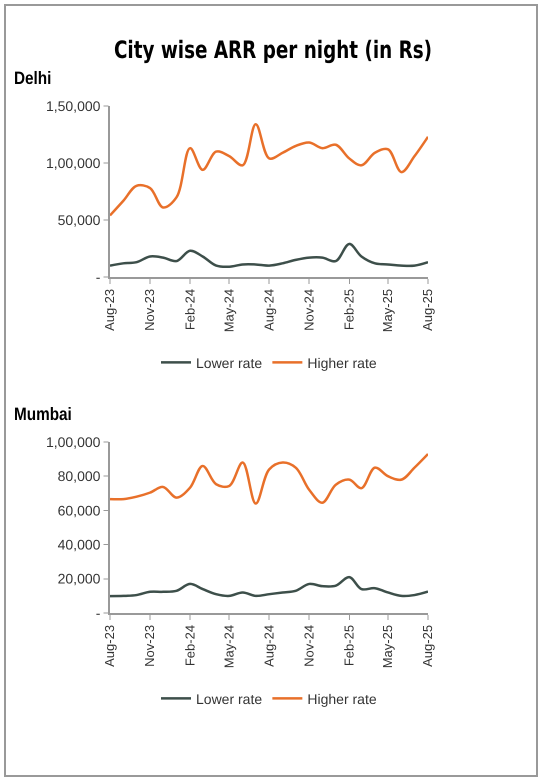  What do you see at coordinates (79, 510) in the screenshot?
I see `y-tick-label: 60,000` at bounding box center [79, 510].